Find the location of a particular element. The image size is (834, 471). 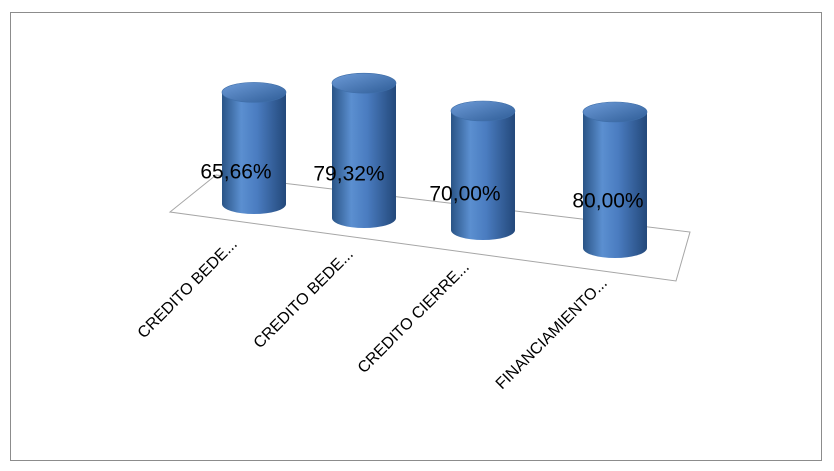

data-label: 65,66% is located at coordinates (235, 172).